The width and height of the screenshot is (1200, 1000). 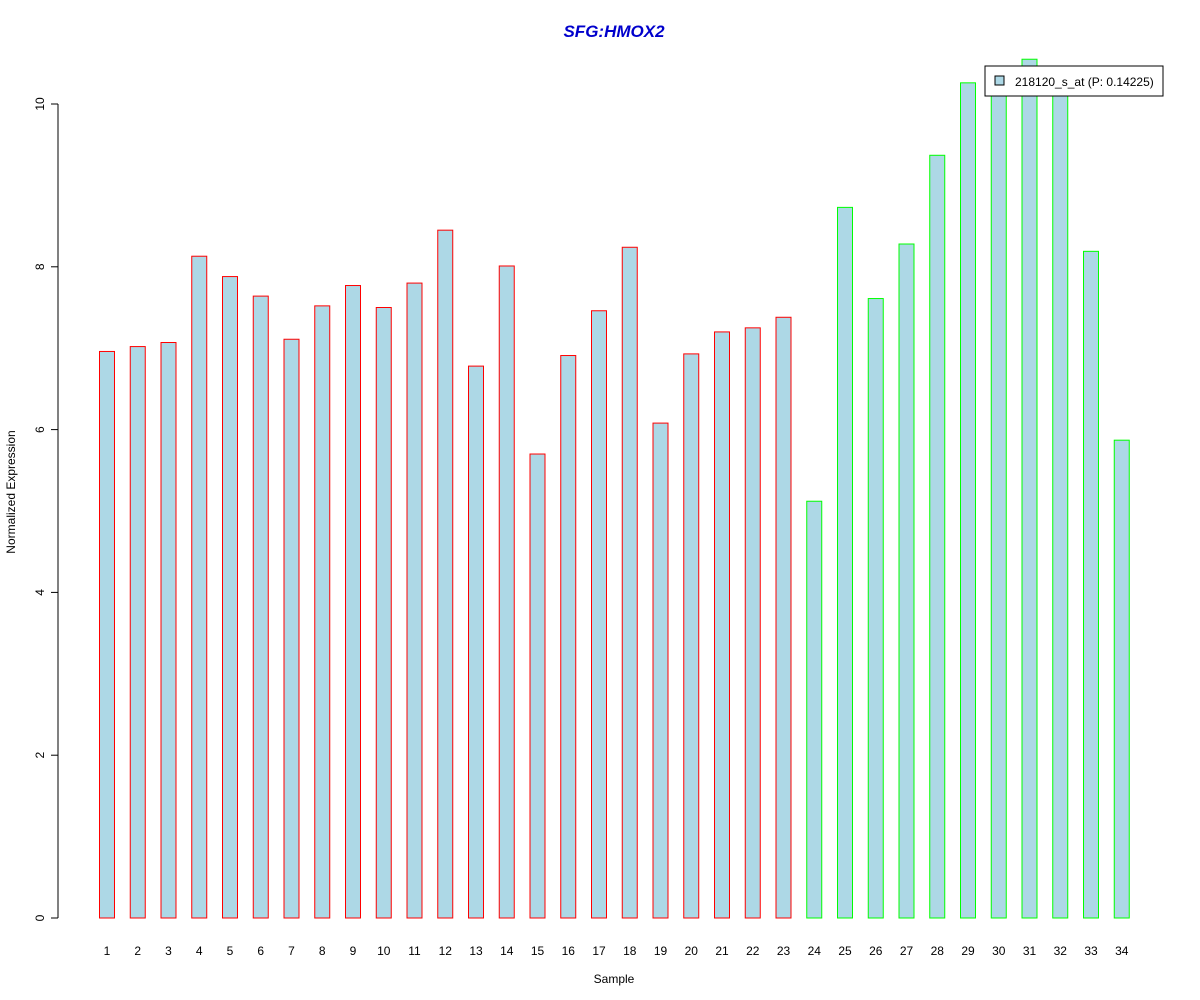 I want to click on x-tick-label: 22, so click(x=753, y=951).